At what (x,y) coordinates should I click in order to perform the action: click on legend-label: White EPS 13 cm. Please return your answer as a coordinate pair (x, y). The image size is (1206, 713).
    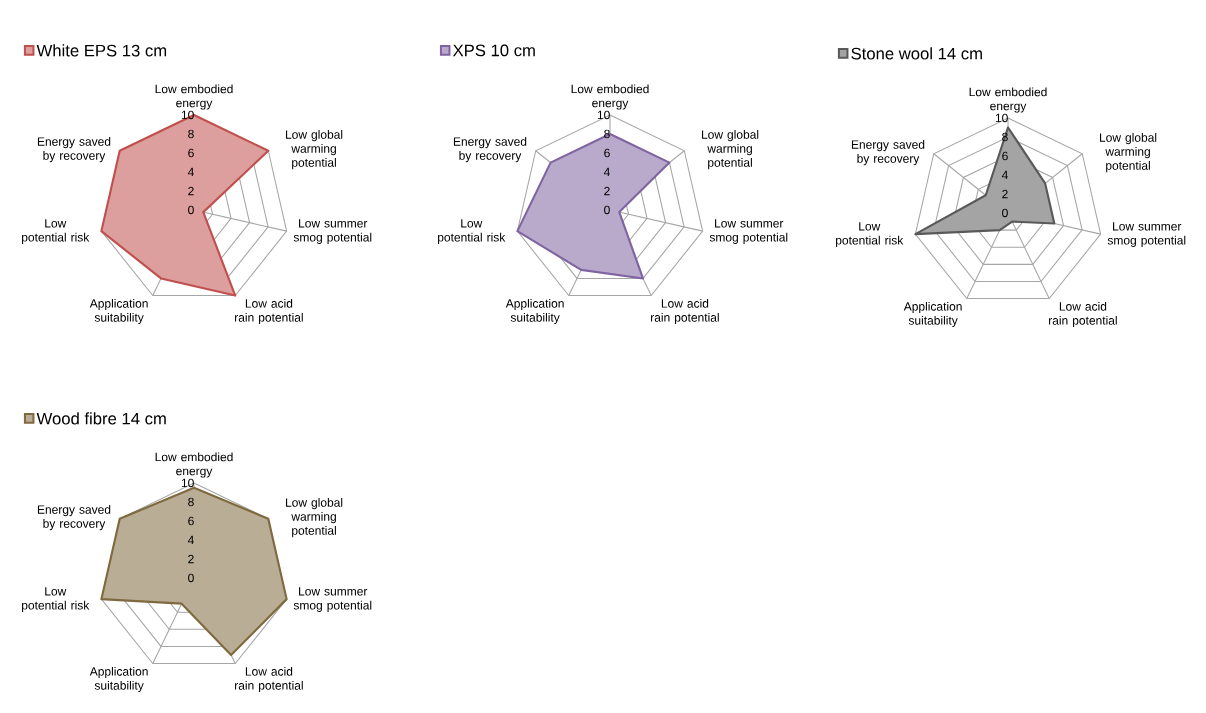
    Looking at the image, I should click on (101, 50).